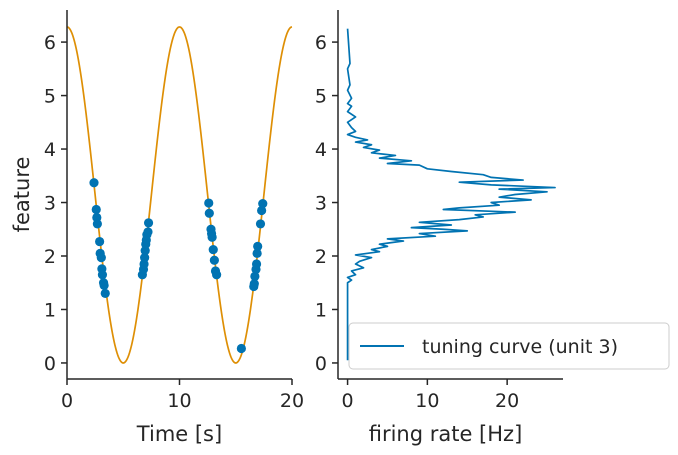 Image resolution: width=678 pixels, height=455 pixels. I want to click on left-y-axis-label: feature, so click(22, 195).